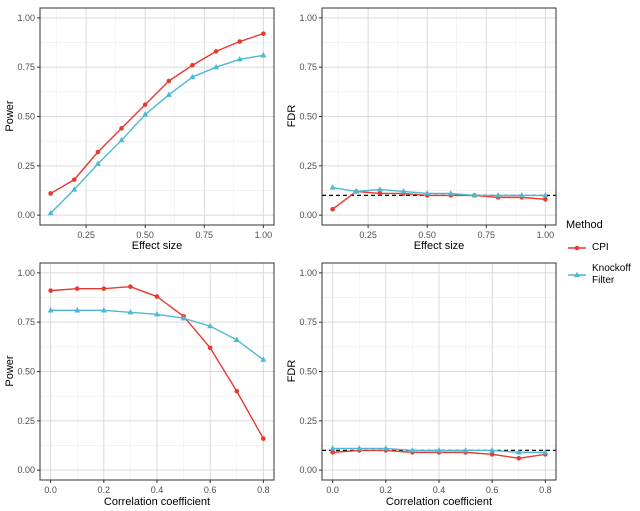 This screenshot has height=511, width=640. I want to click on legend-item-cpi: CPI, so click(602, 248).